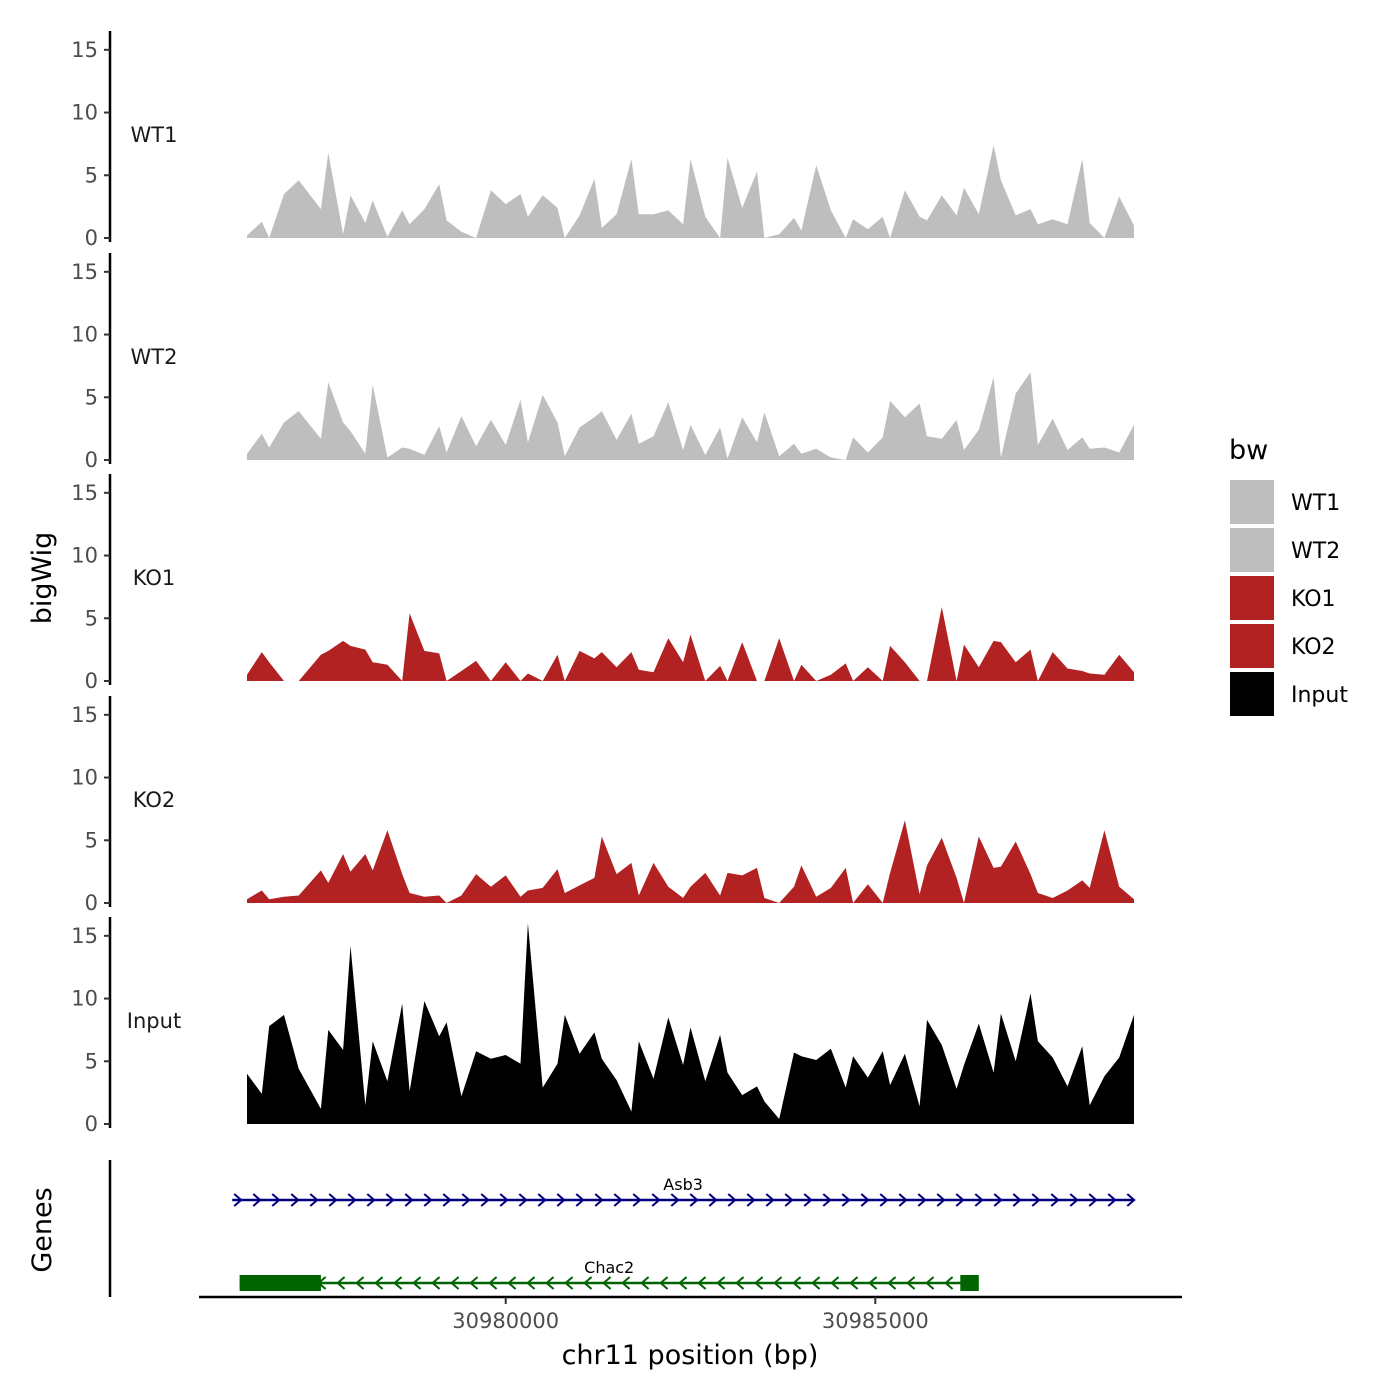  I want to click on legend-swatch-wt1, so click(1252, 502).